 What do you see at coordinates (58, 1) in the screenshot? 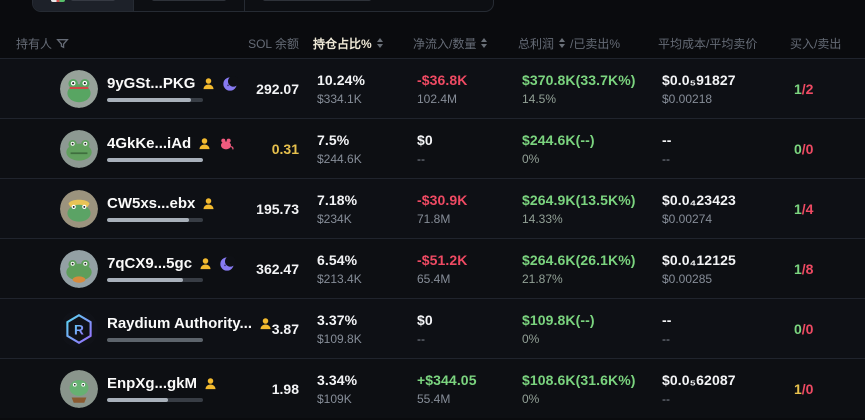
I see `tab-icon` at bounding box center [58, 1].